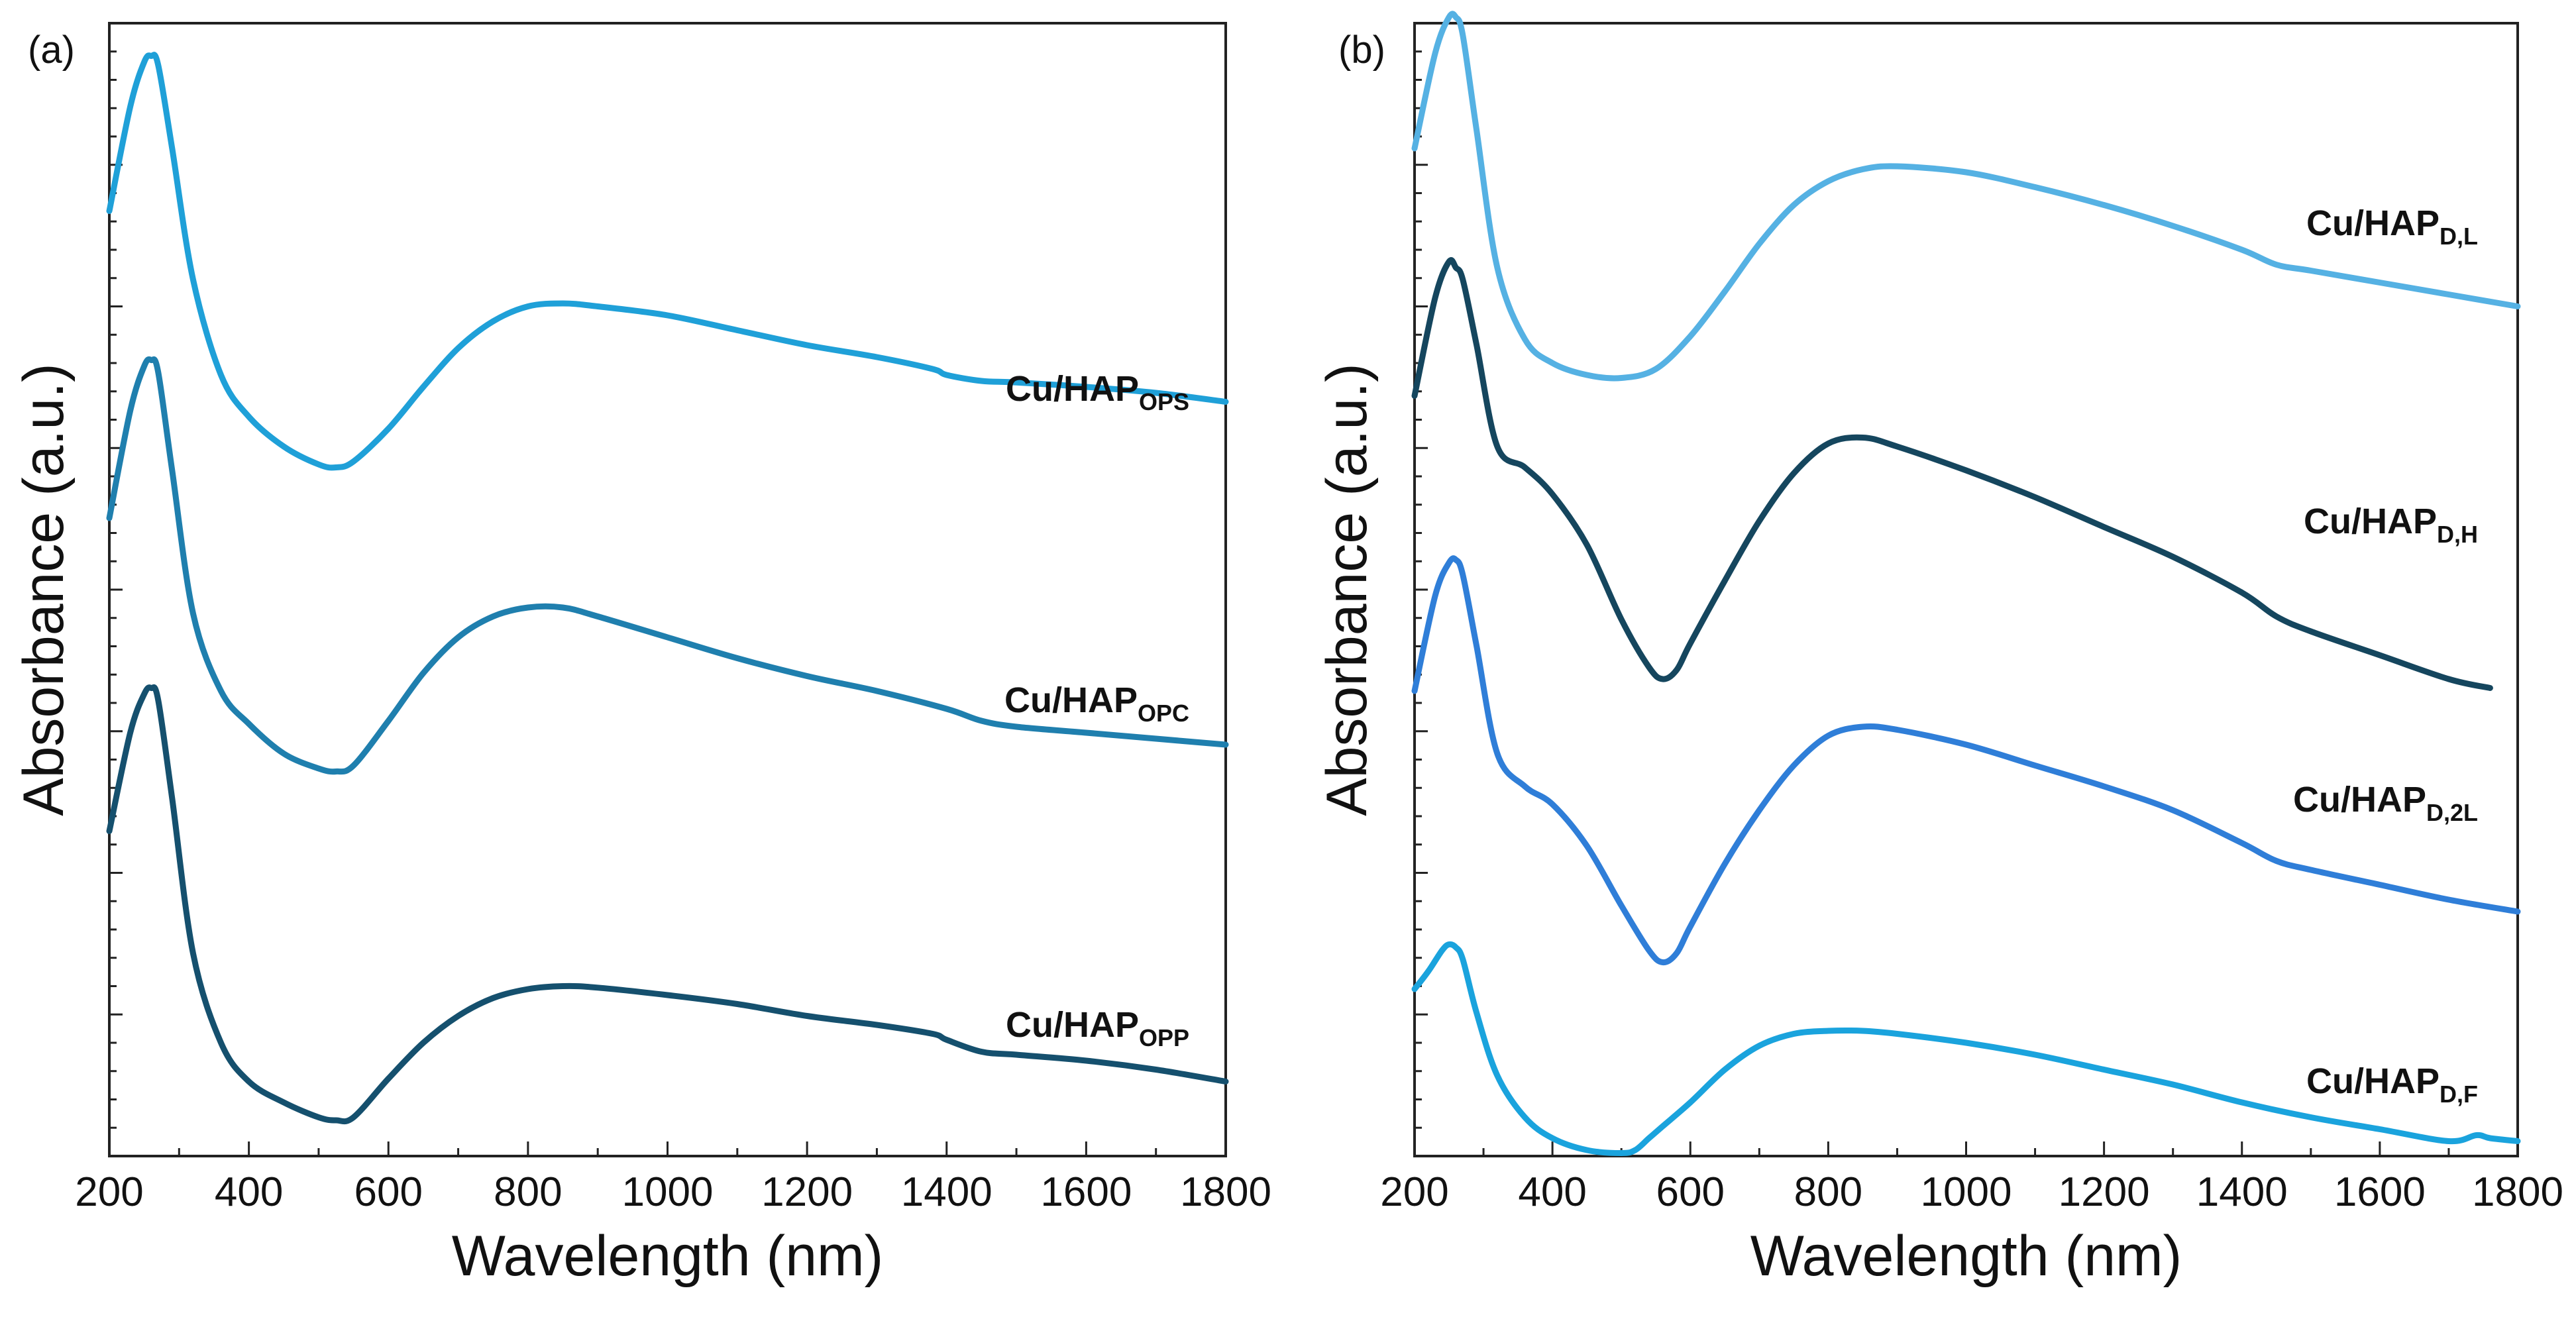  I want to click on series-line-ops, so click(667, 261).